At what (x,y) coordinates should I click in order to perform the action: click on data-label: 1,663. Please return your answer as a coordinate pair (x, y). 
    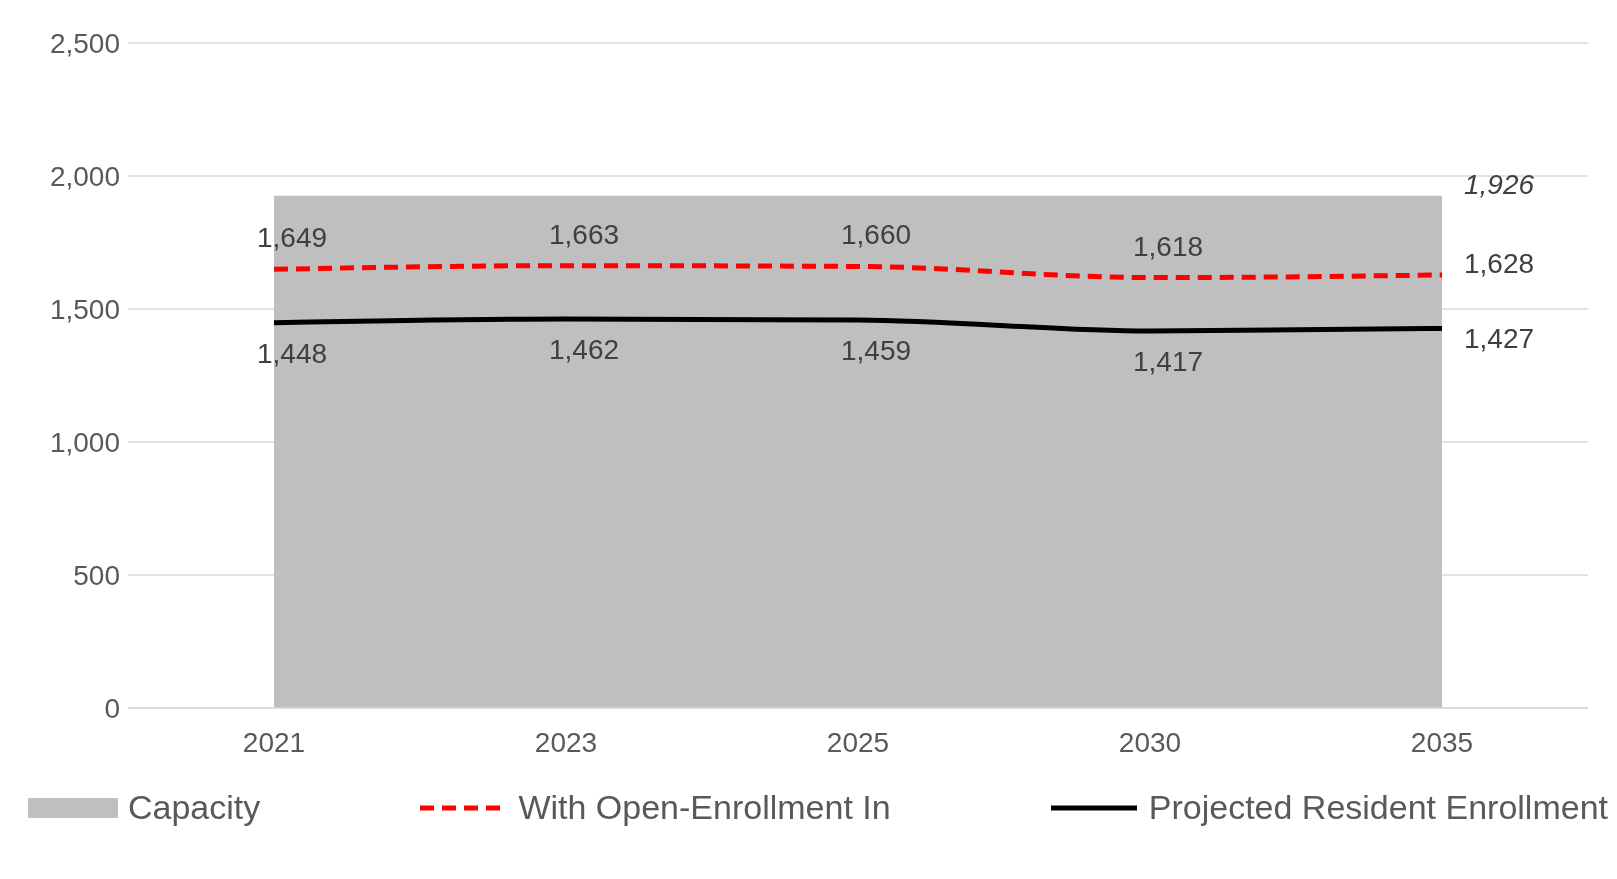
    Looking at the image, I should click on (584, 234).